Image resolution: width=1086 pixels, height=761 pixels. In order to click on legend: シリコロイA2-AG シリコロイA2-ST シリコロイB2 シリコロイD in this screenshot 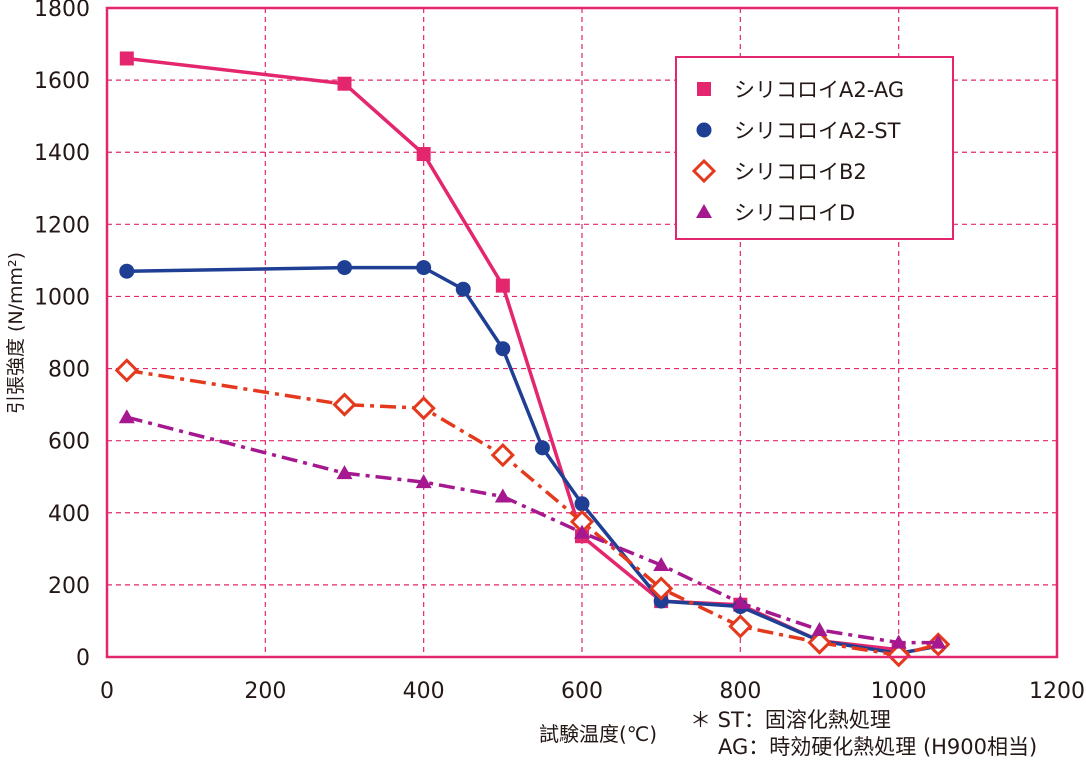, I will do `click(814, 148)`.